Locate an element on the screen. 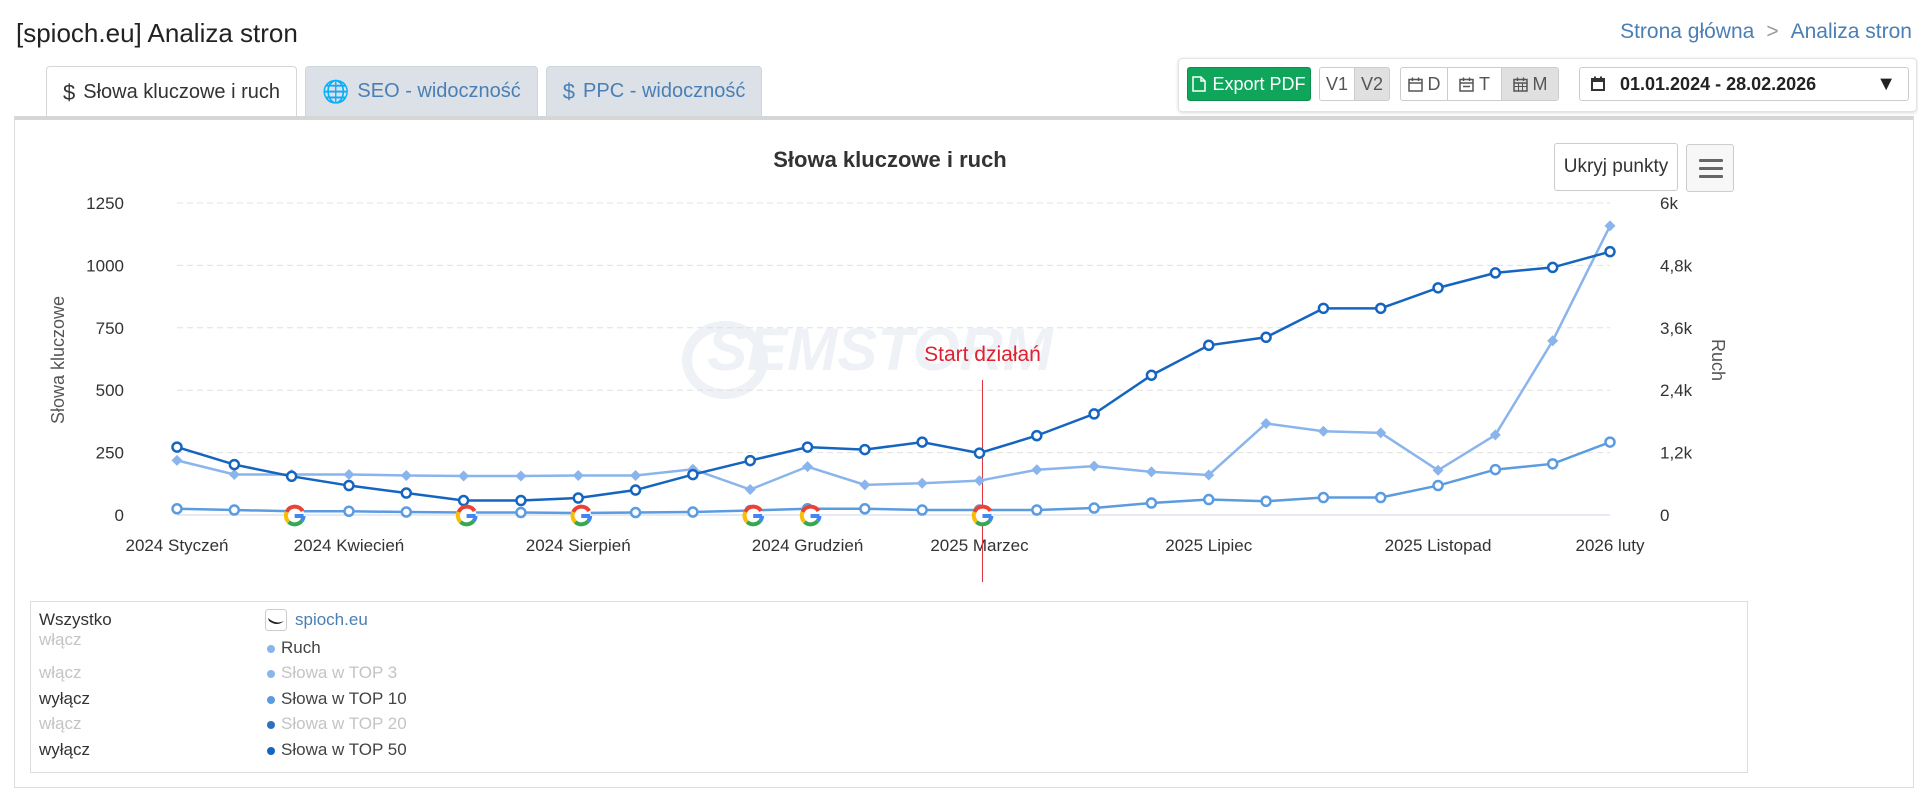 This screenshot has height=796, width=1918. hamburger-icon is located at coordinates (1711, 160).